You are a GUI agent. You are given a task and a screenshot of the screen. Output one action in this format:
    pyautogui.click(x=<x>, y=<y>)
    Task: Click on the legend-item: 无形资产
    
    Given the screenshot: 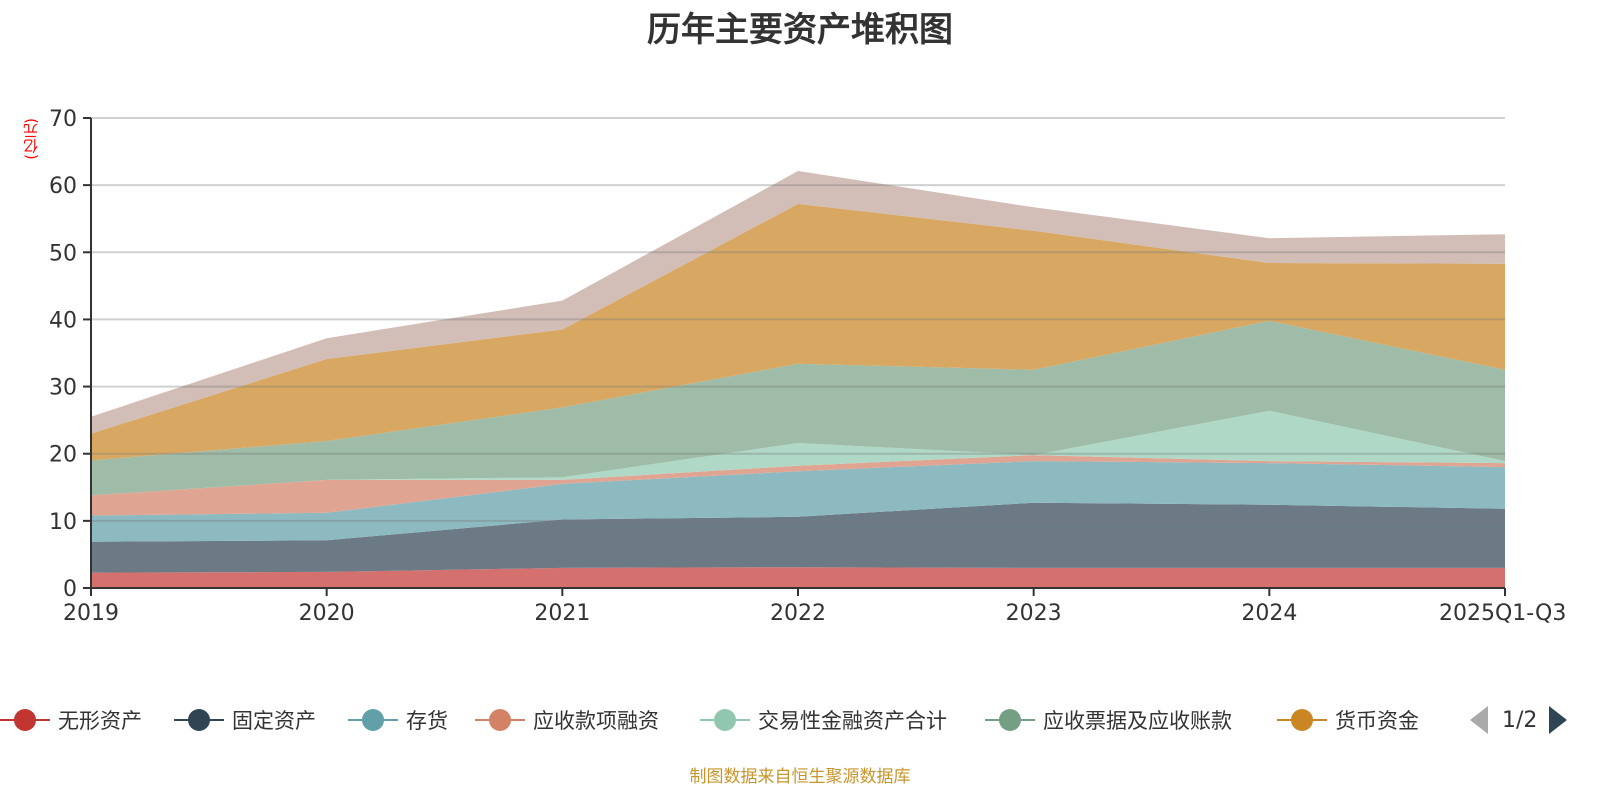 What is the action you would take?
    pyautogui.click(x=71, y=720)
    